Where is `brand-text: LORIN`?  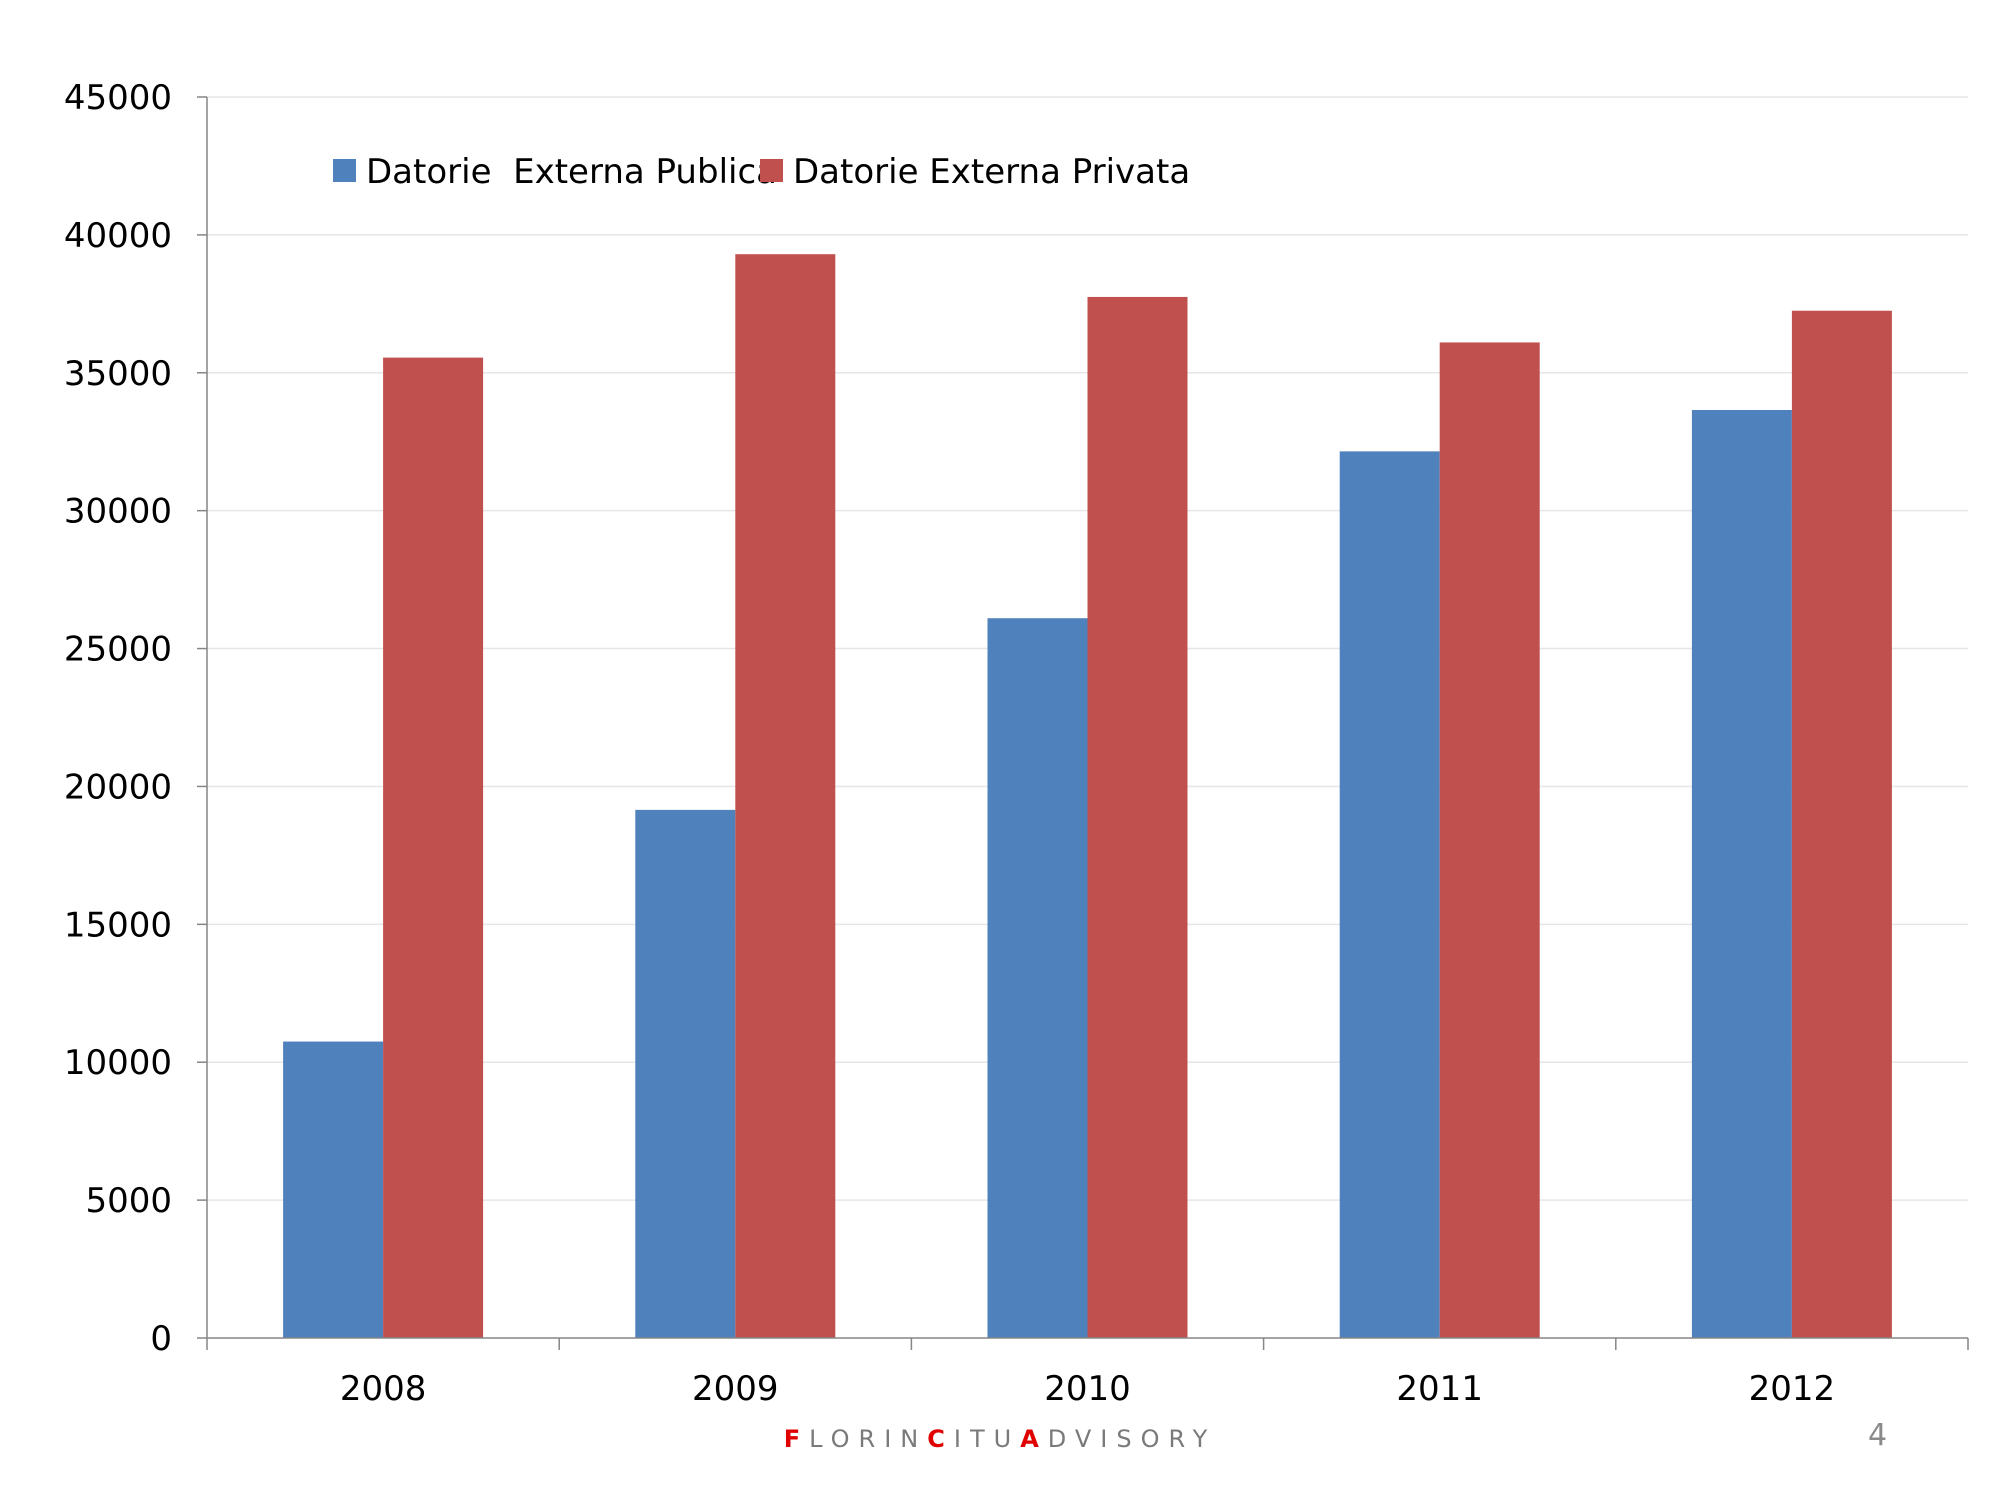 brand-text: LORIN is located at coordinates (868, 1439).